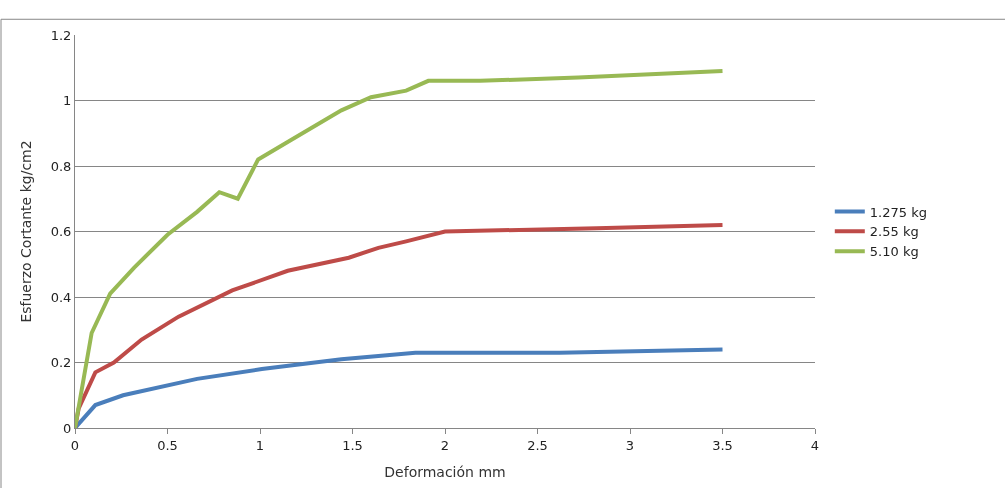 The image size is (1005, 488). Describe the element at coordinates (61, 363) in the screenshot. I see `y-tick-label: 0.2` at that location.